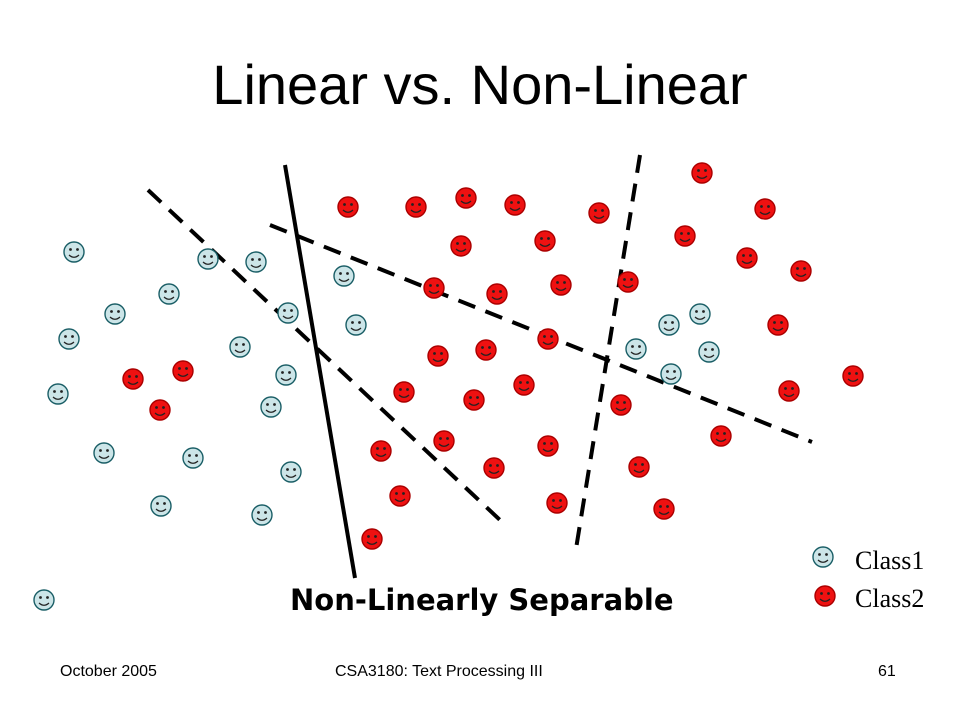 The height and width of the screenshot is (720, 960). What do you see at coordinates (607, 355) in the screenshot?
I see `dashed-boundary-vertical` at bounding box center [607, 355].